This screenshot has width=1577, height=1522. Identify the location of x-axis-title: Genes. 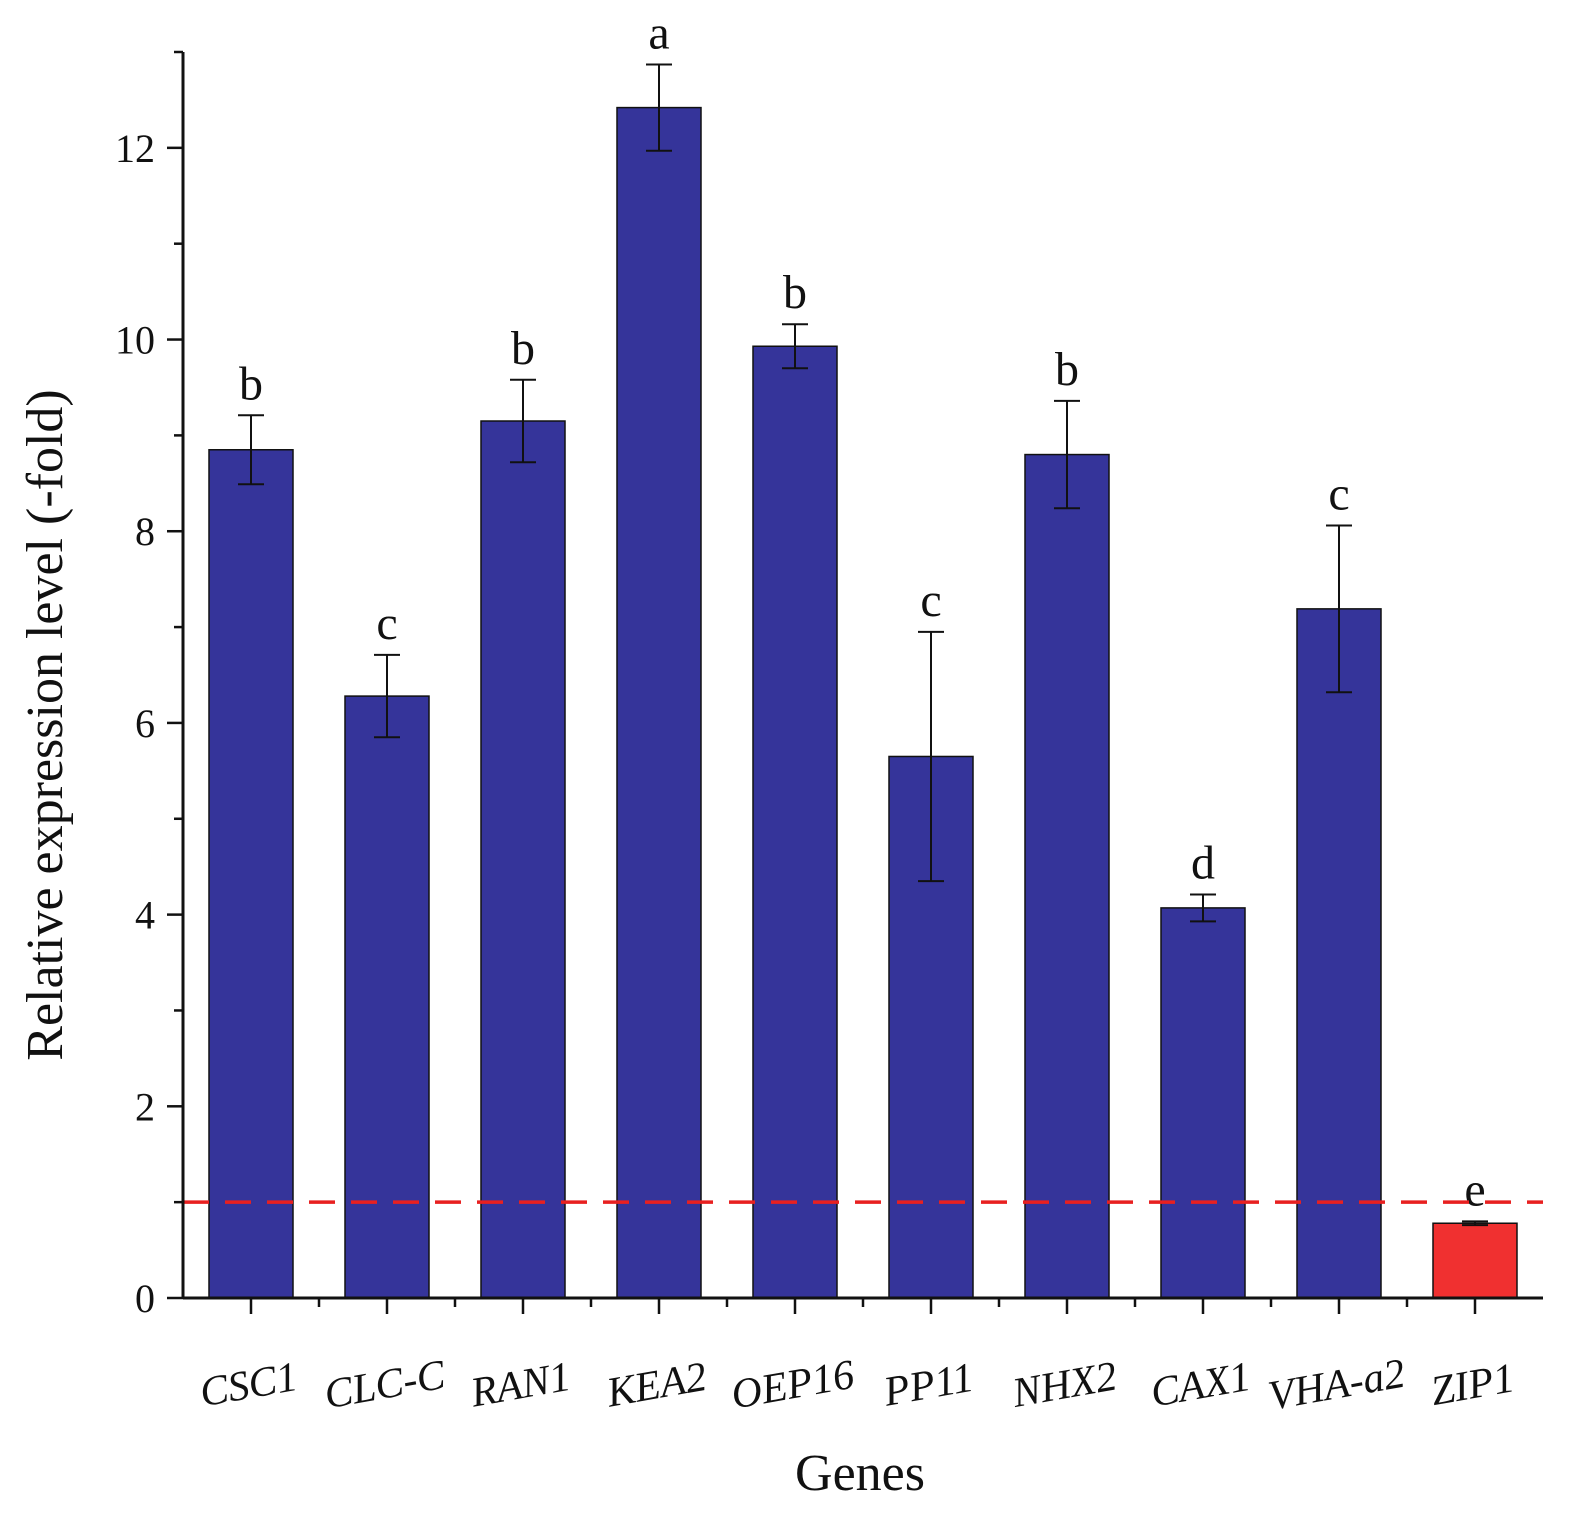
(860, 1473).